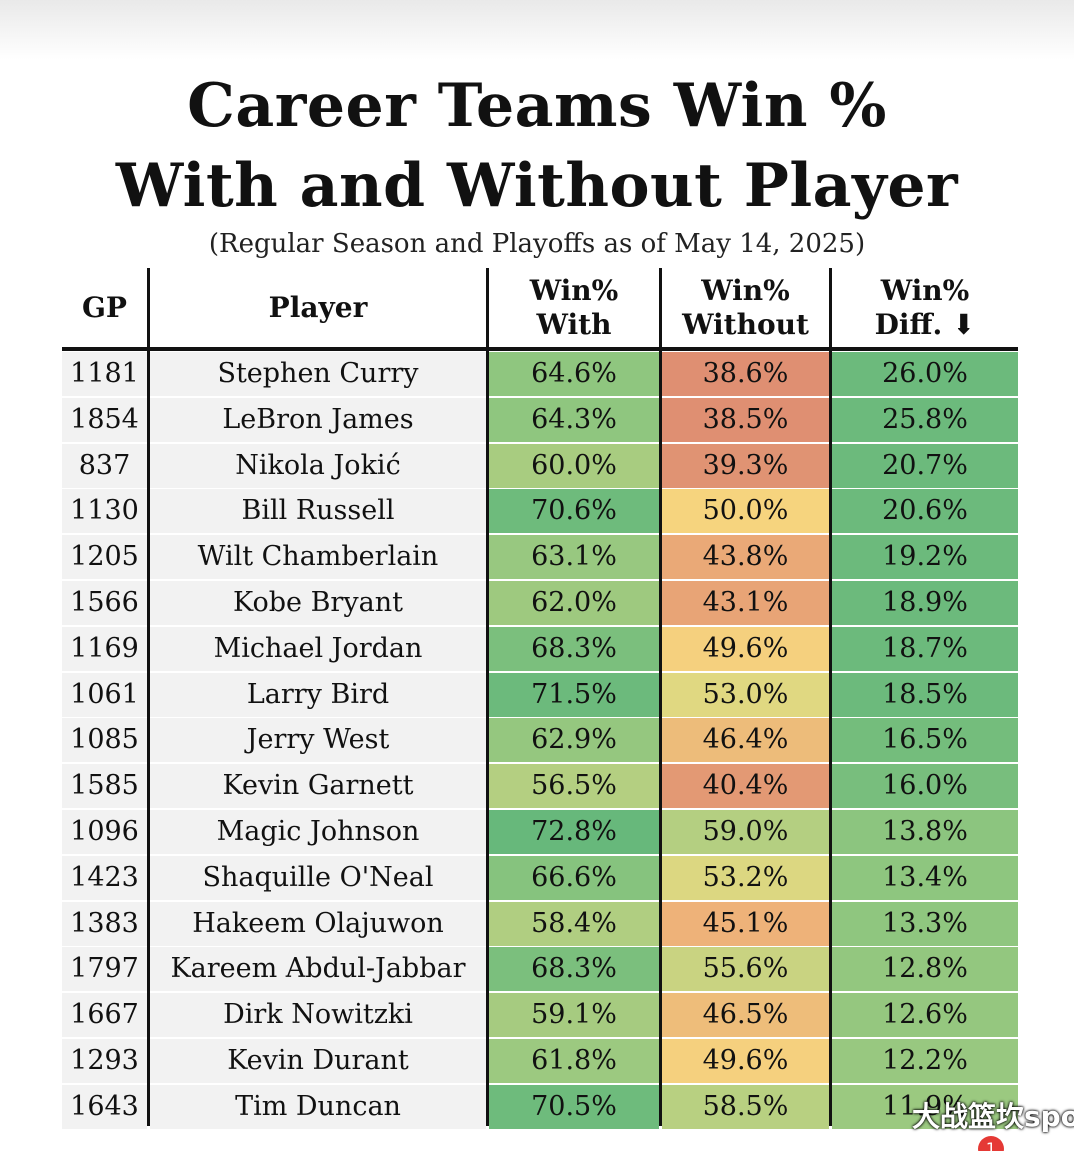  I want to click on cell-with: 66.6%, so click(574, 877).